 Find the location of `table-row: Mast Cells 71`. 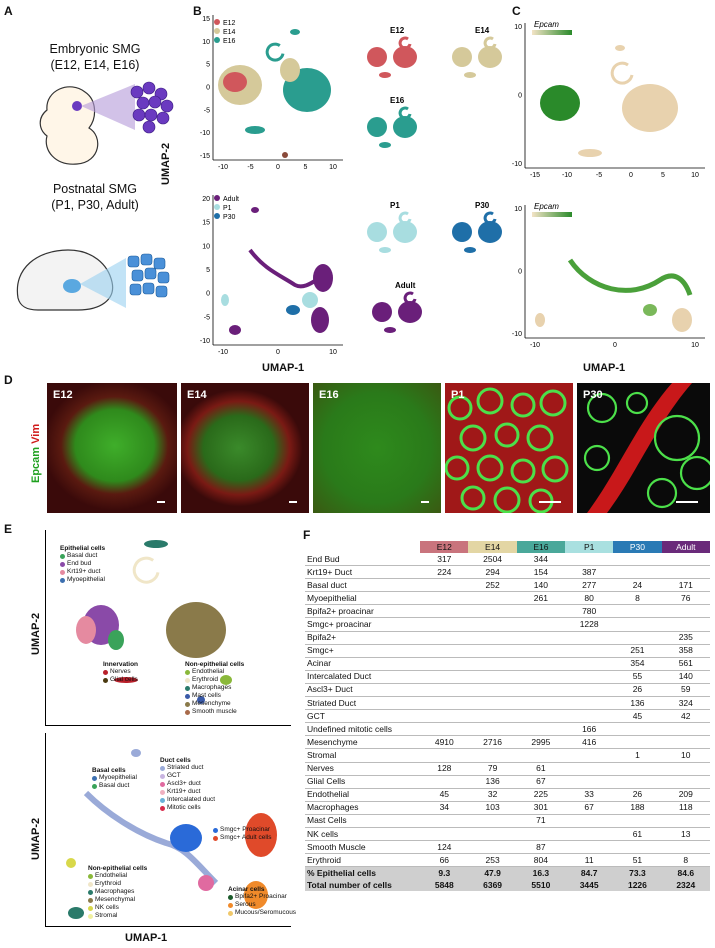

table-row: Mast Cells 71 is located at coordinates (507, 821).